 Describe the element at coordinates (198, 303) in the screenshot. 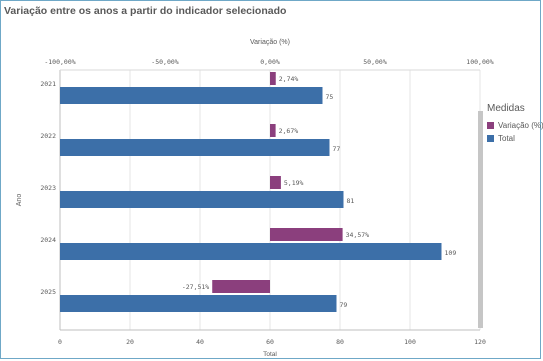

I see `bar-total-2025` at that location.